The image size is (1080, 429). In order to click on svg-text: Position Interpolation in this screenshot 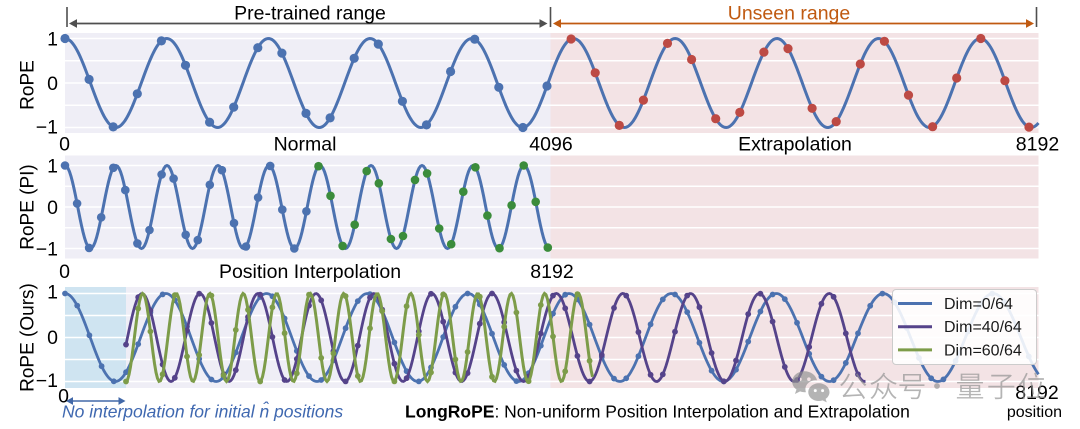, I will do `click(310, 272)`.